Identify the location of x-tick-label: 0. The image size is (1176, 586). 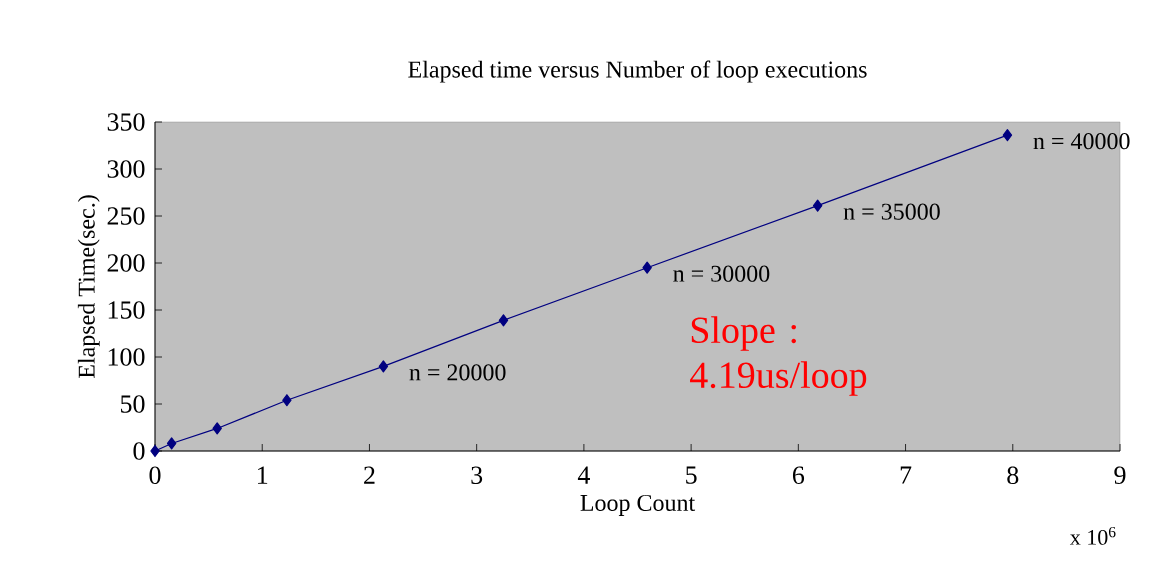
(155, 475).